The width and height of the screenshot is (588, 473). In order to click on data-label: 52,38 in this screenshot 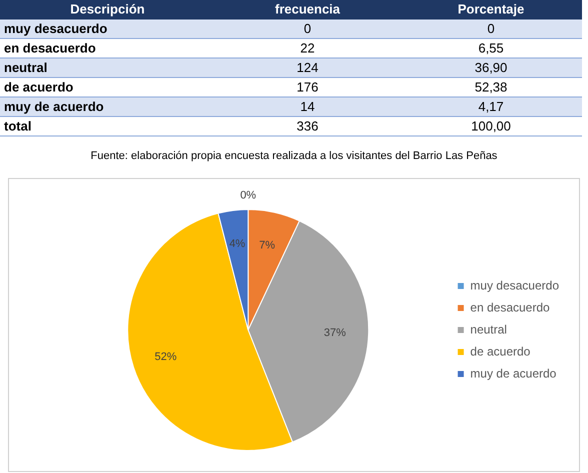, I will do `click(491, 86)`.